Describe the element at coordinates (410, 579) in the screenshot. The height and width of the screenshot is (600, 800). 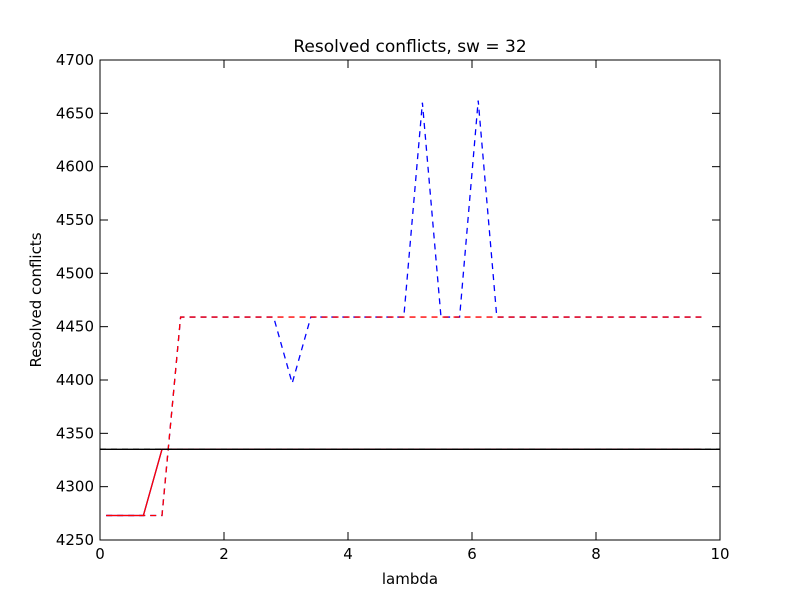
I see `x-axis-label: lambda` at that location.